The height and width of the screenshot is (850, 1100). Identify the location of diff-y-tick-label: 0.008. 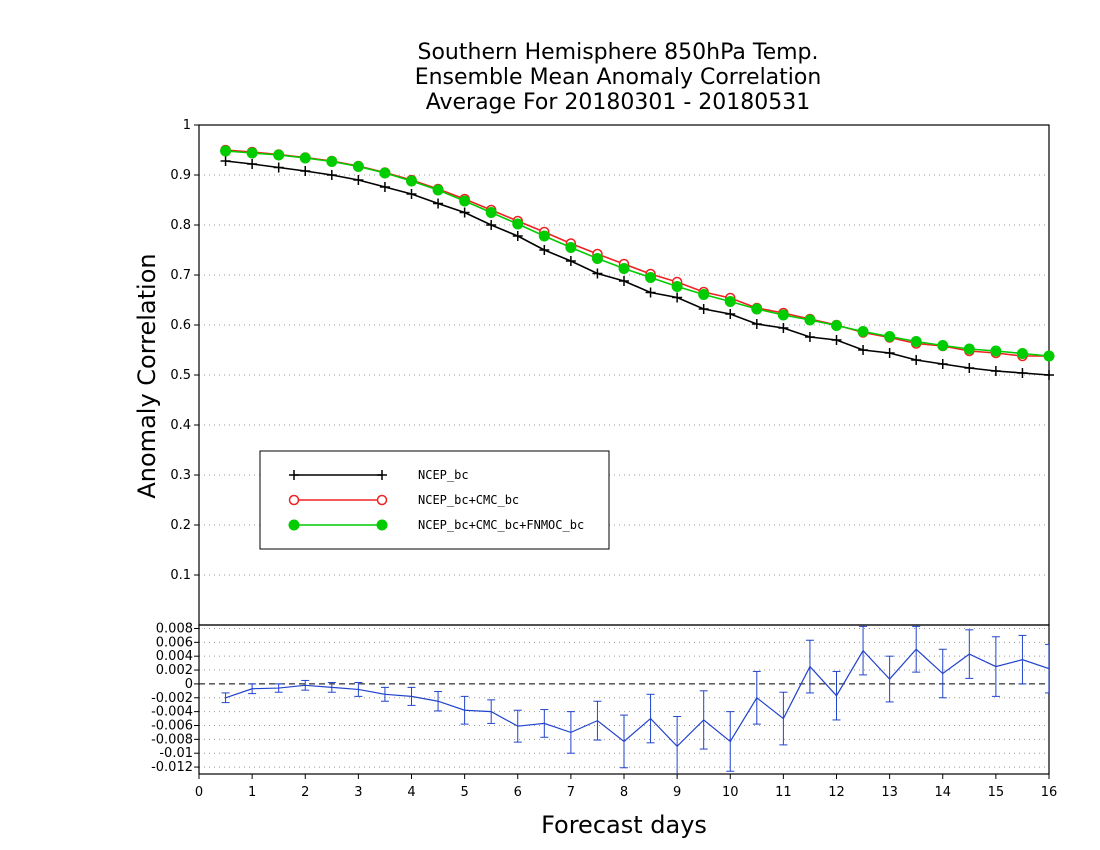
(174, 628).